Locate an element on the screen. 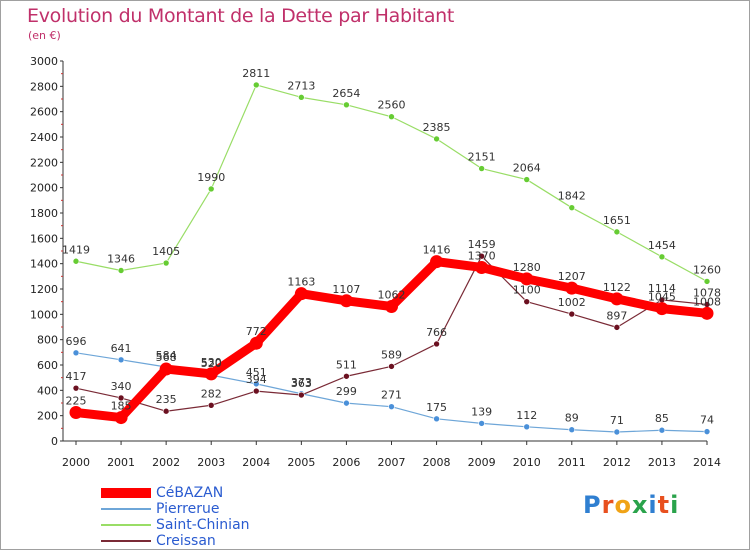 The width and height of the screenshot is (750, 550). logo-letter: t is located at coordinates (664, 505).